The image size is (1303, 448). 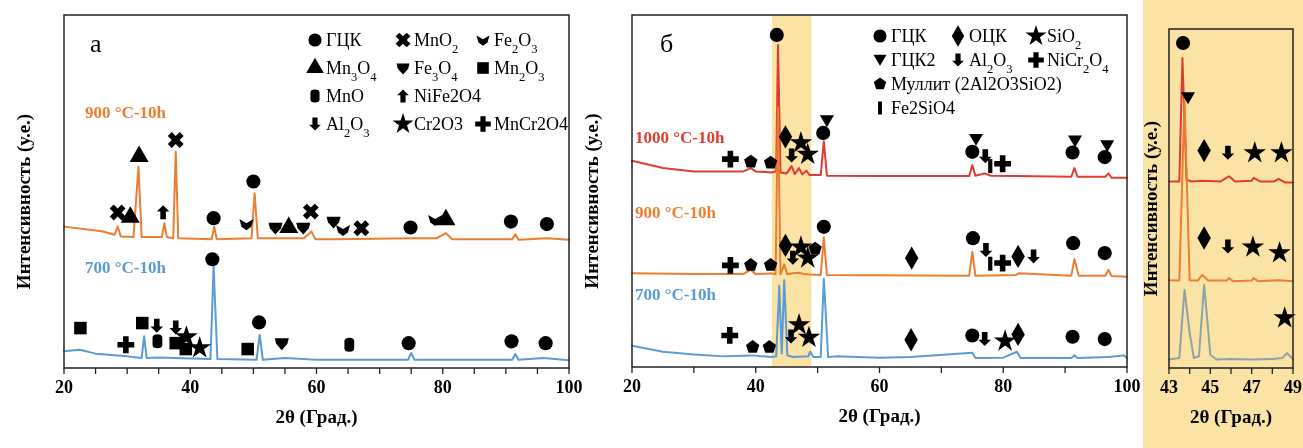 What do you see at coordinates (1210, 387) in the screenshot?
I see `x-tick-label: 45` at bounding box center [1210, 387].